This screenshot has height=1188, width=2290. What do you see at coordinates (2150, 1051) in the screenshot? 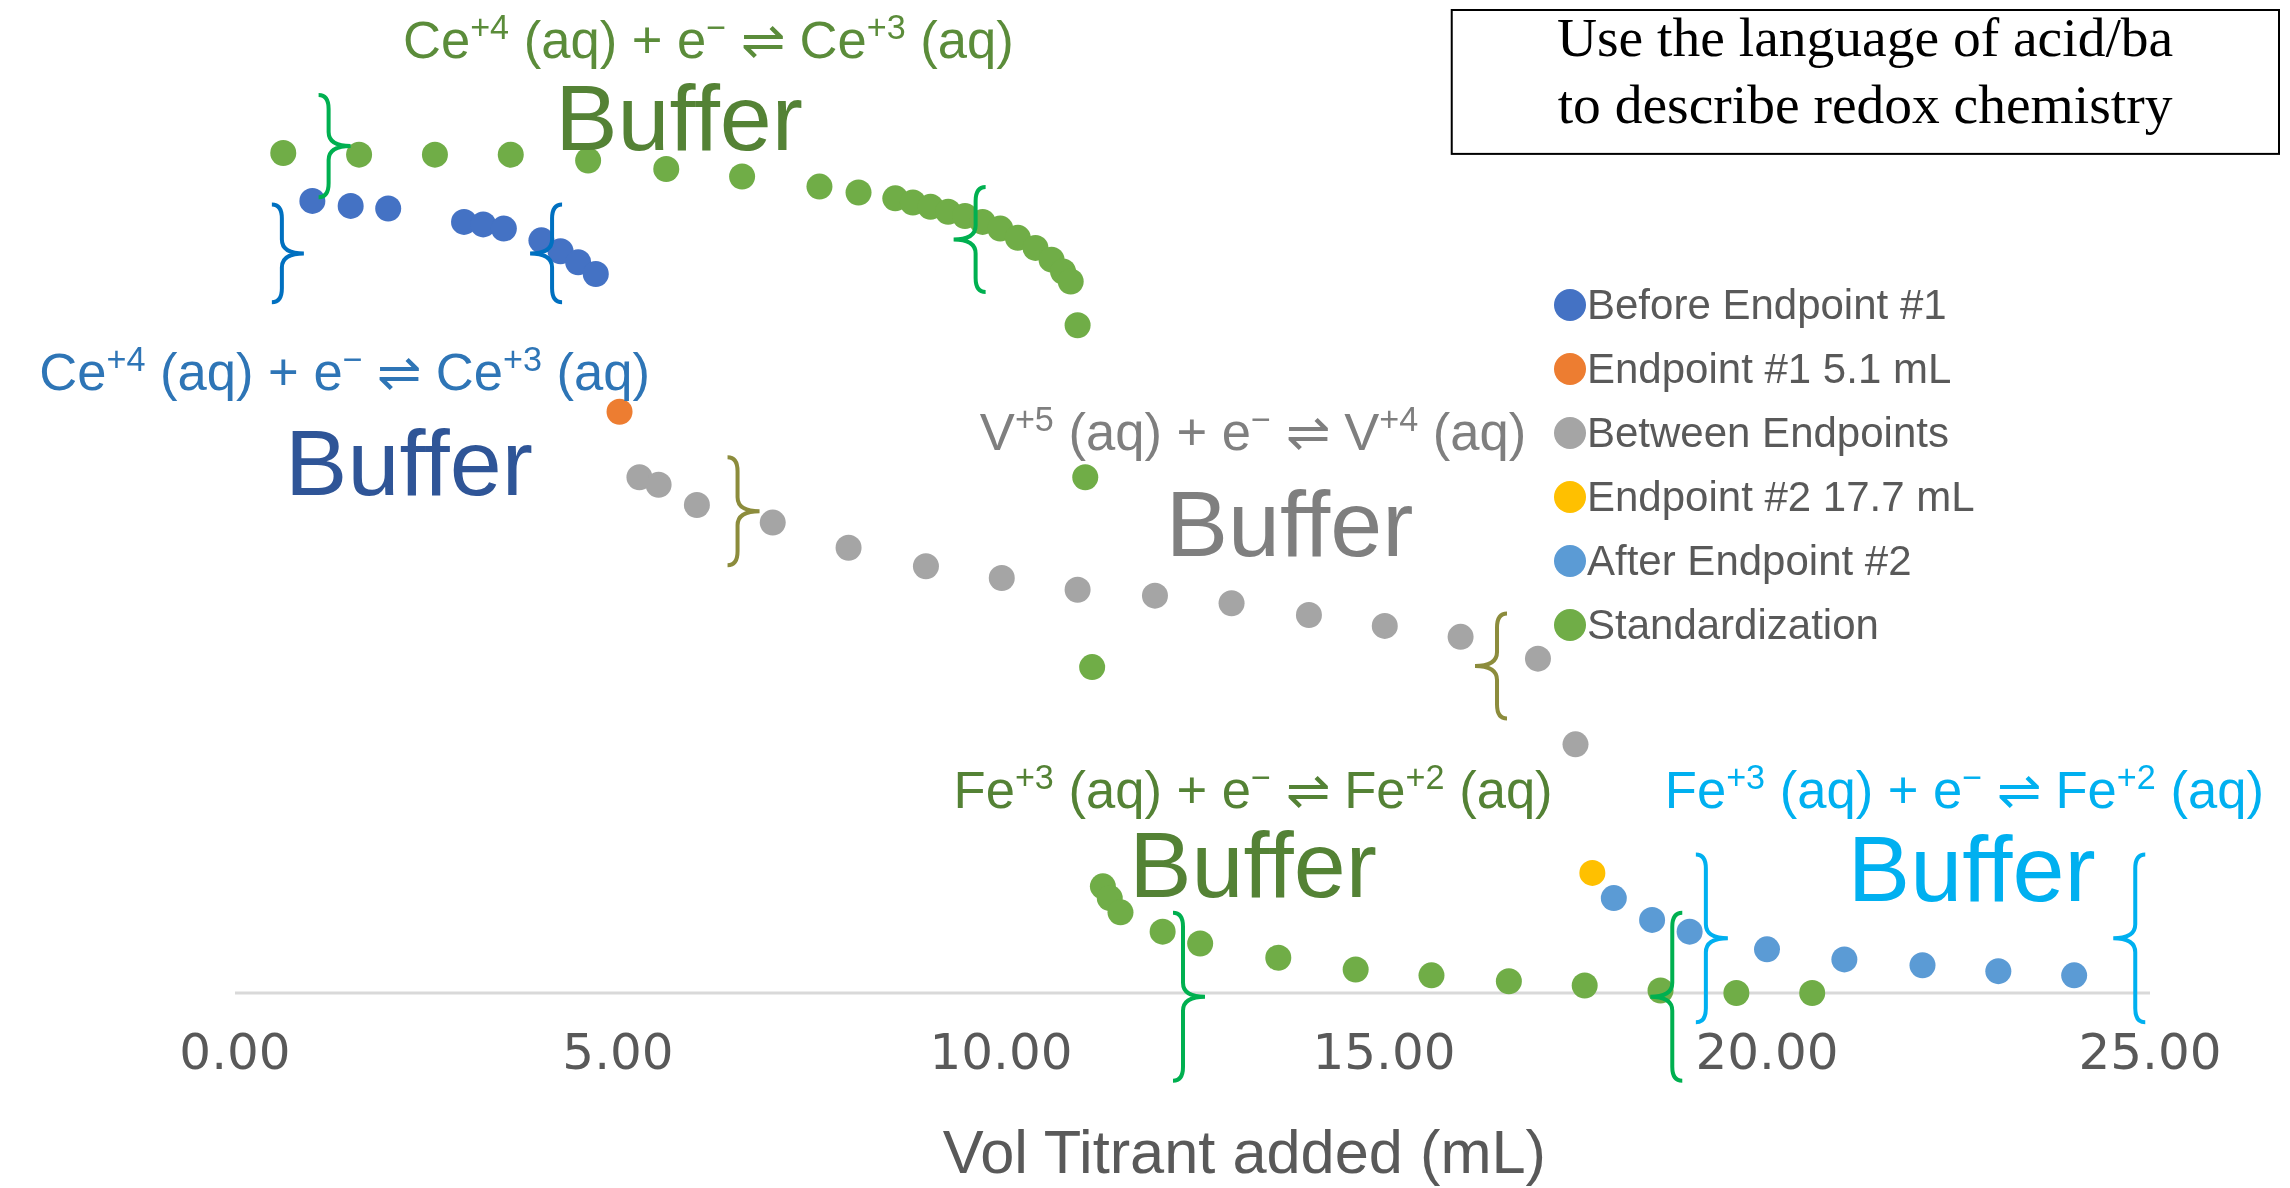
I see `x-tick-label: 25.00` at bounding box center [2150, 1051].